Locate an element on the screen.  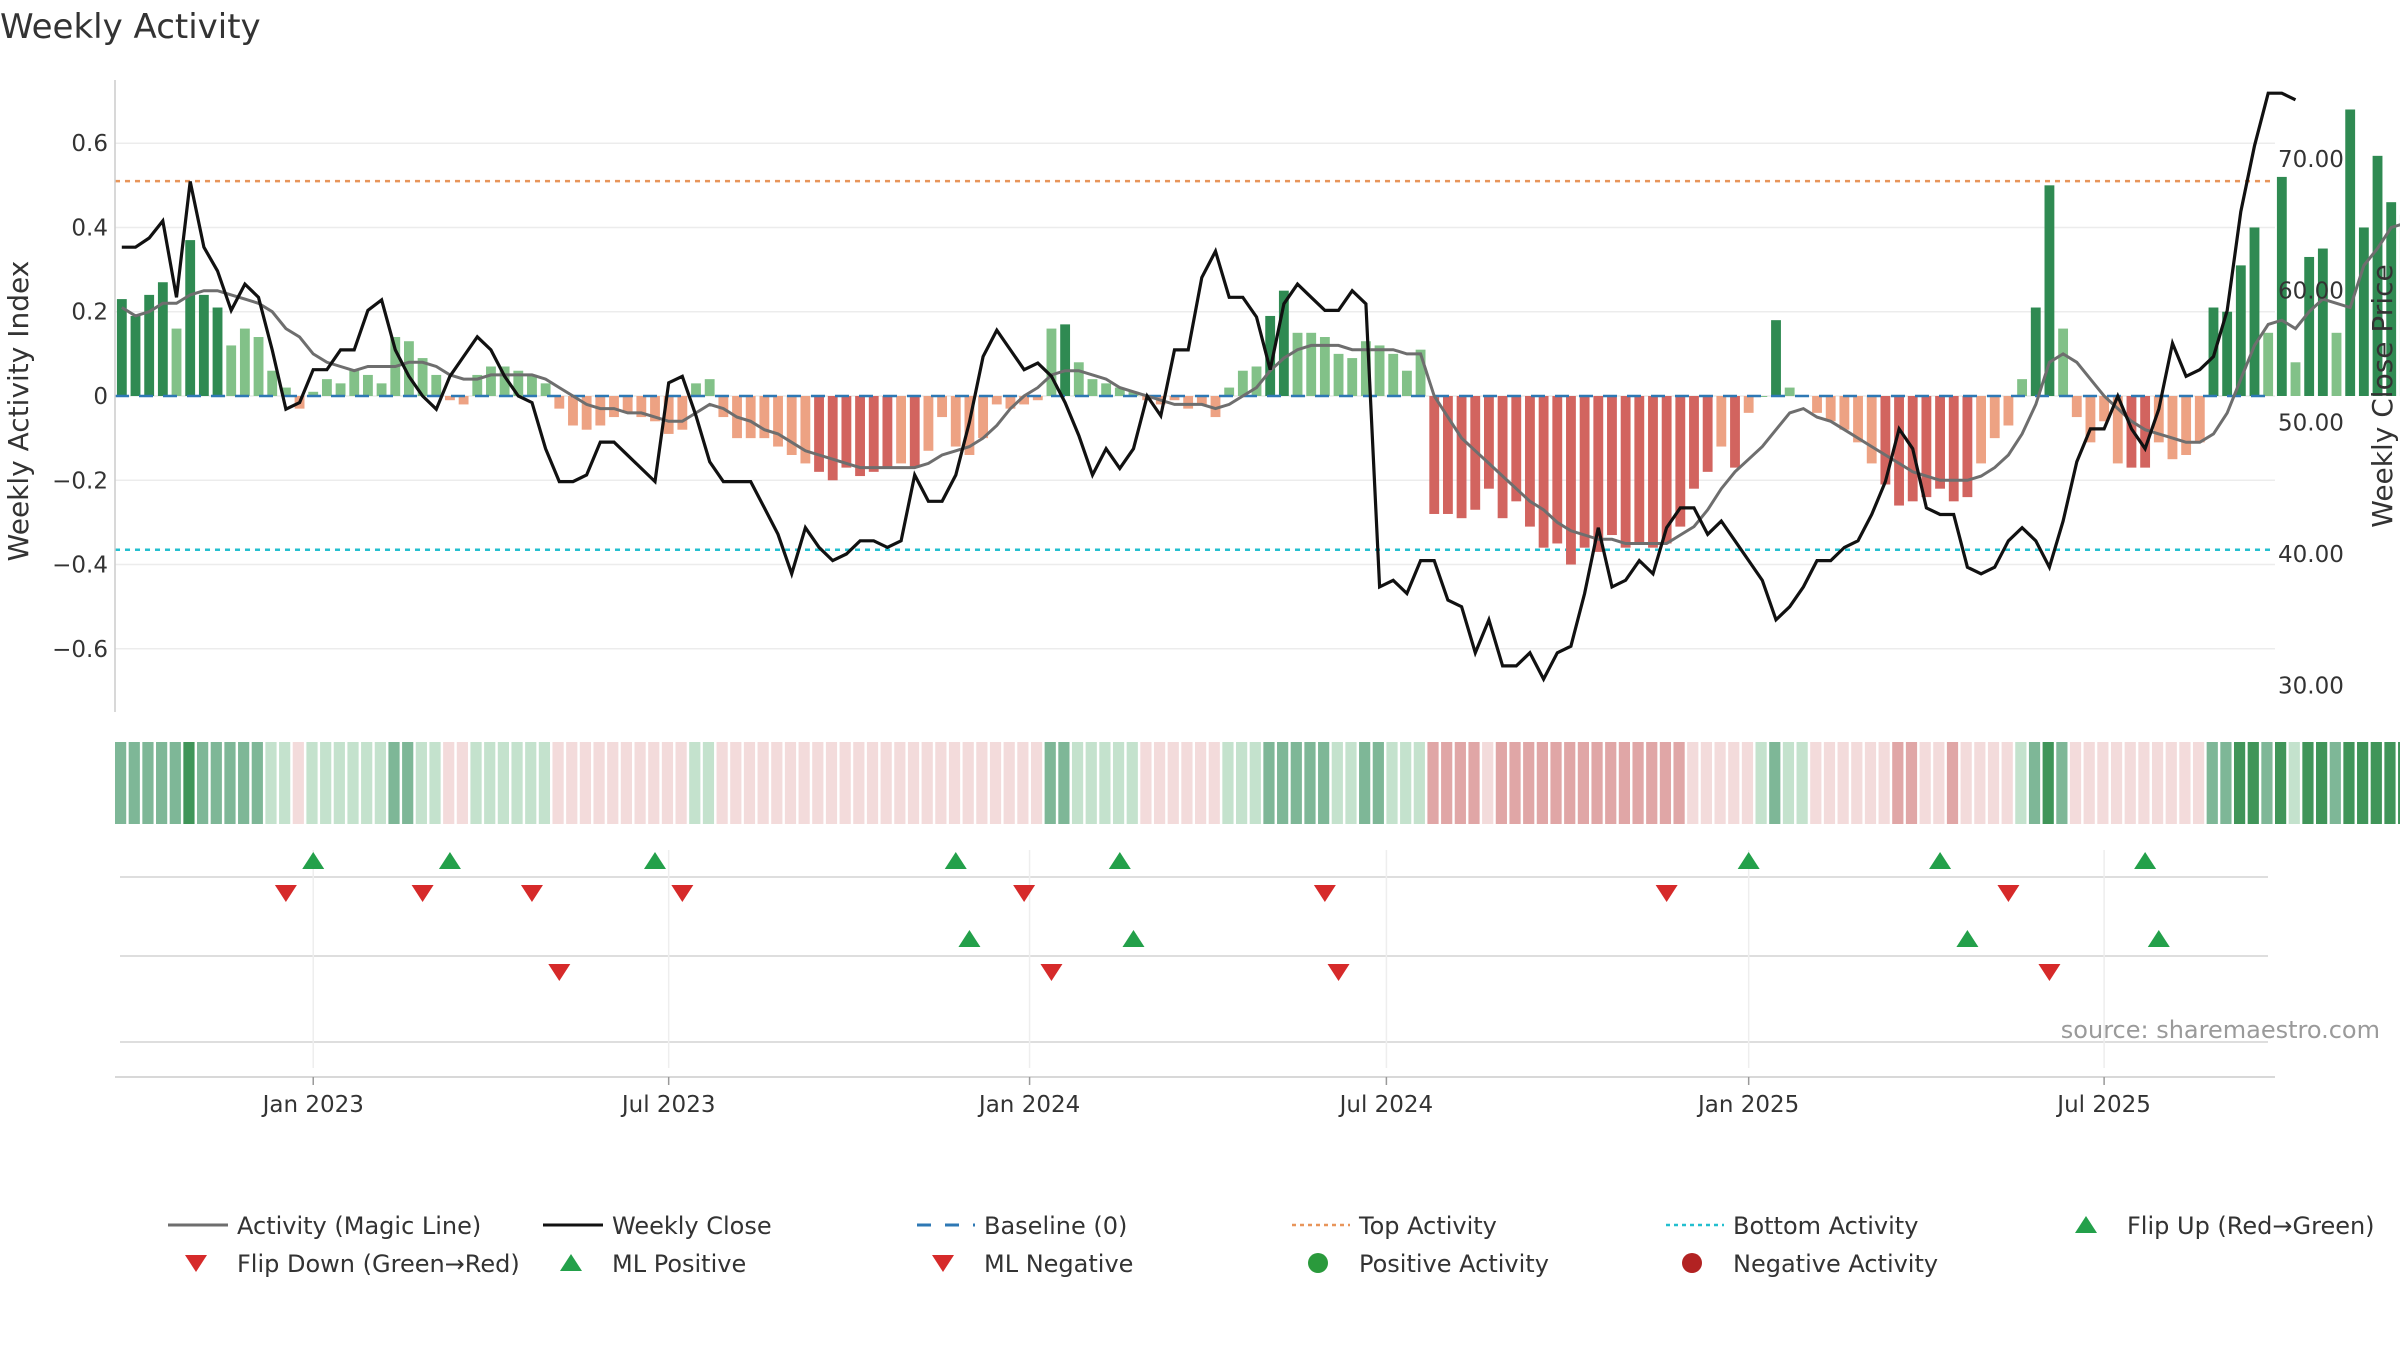
ml-positive-marker is located at coordinates (969, 938).